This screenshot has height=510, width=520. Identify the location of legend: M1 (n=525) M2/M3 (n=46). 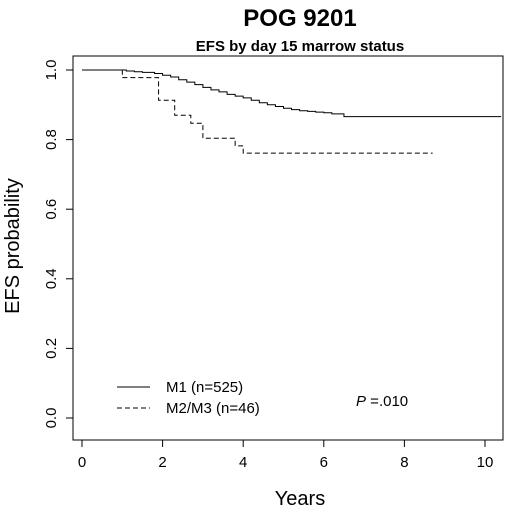
(188, 398).